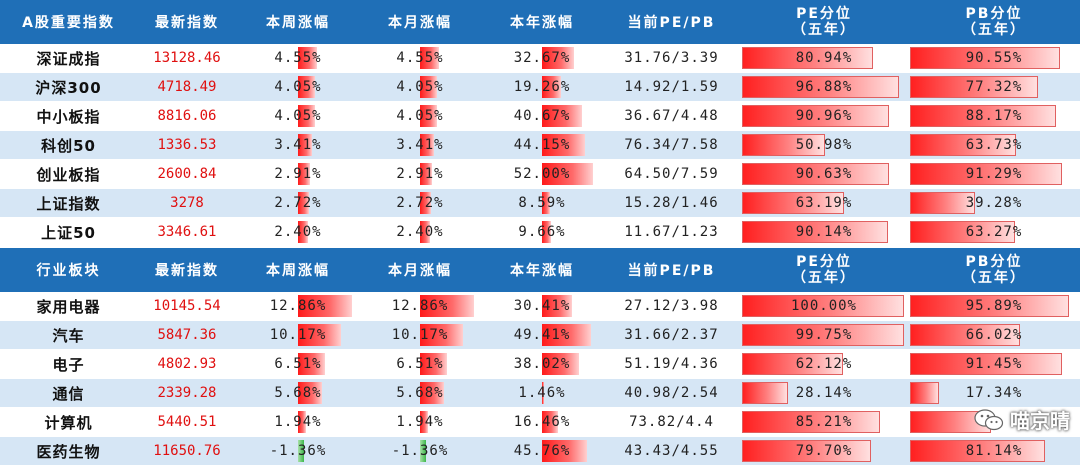  I want to click on latest-index-value: 13128.46, so click(186, 58).